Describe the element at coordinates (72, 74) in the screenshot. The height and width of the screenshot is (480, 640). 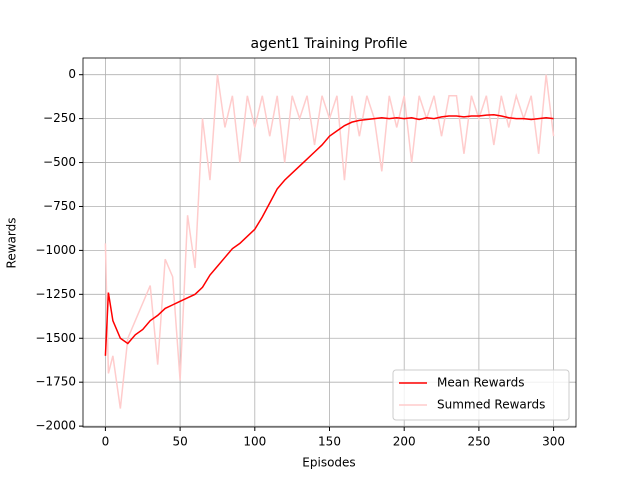
I see `y-tick-label: 0` at that location.